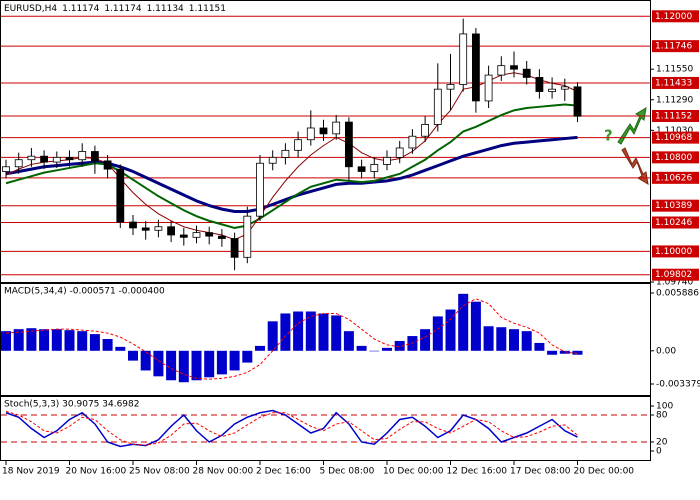 Image resolution: width=700 pixels, height=500 pixels. Describe the element at coordinates (608, 136) in the screenshot. I see `annotation: ?` at that location.